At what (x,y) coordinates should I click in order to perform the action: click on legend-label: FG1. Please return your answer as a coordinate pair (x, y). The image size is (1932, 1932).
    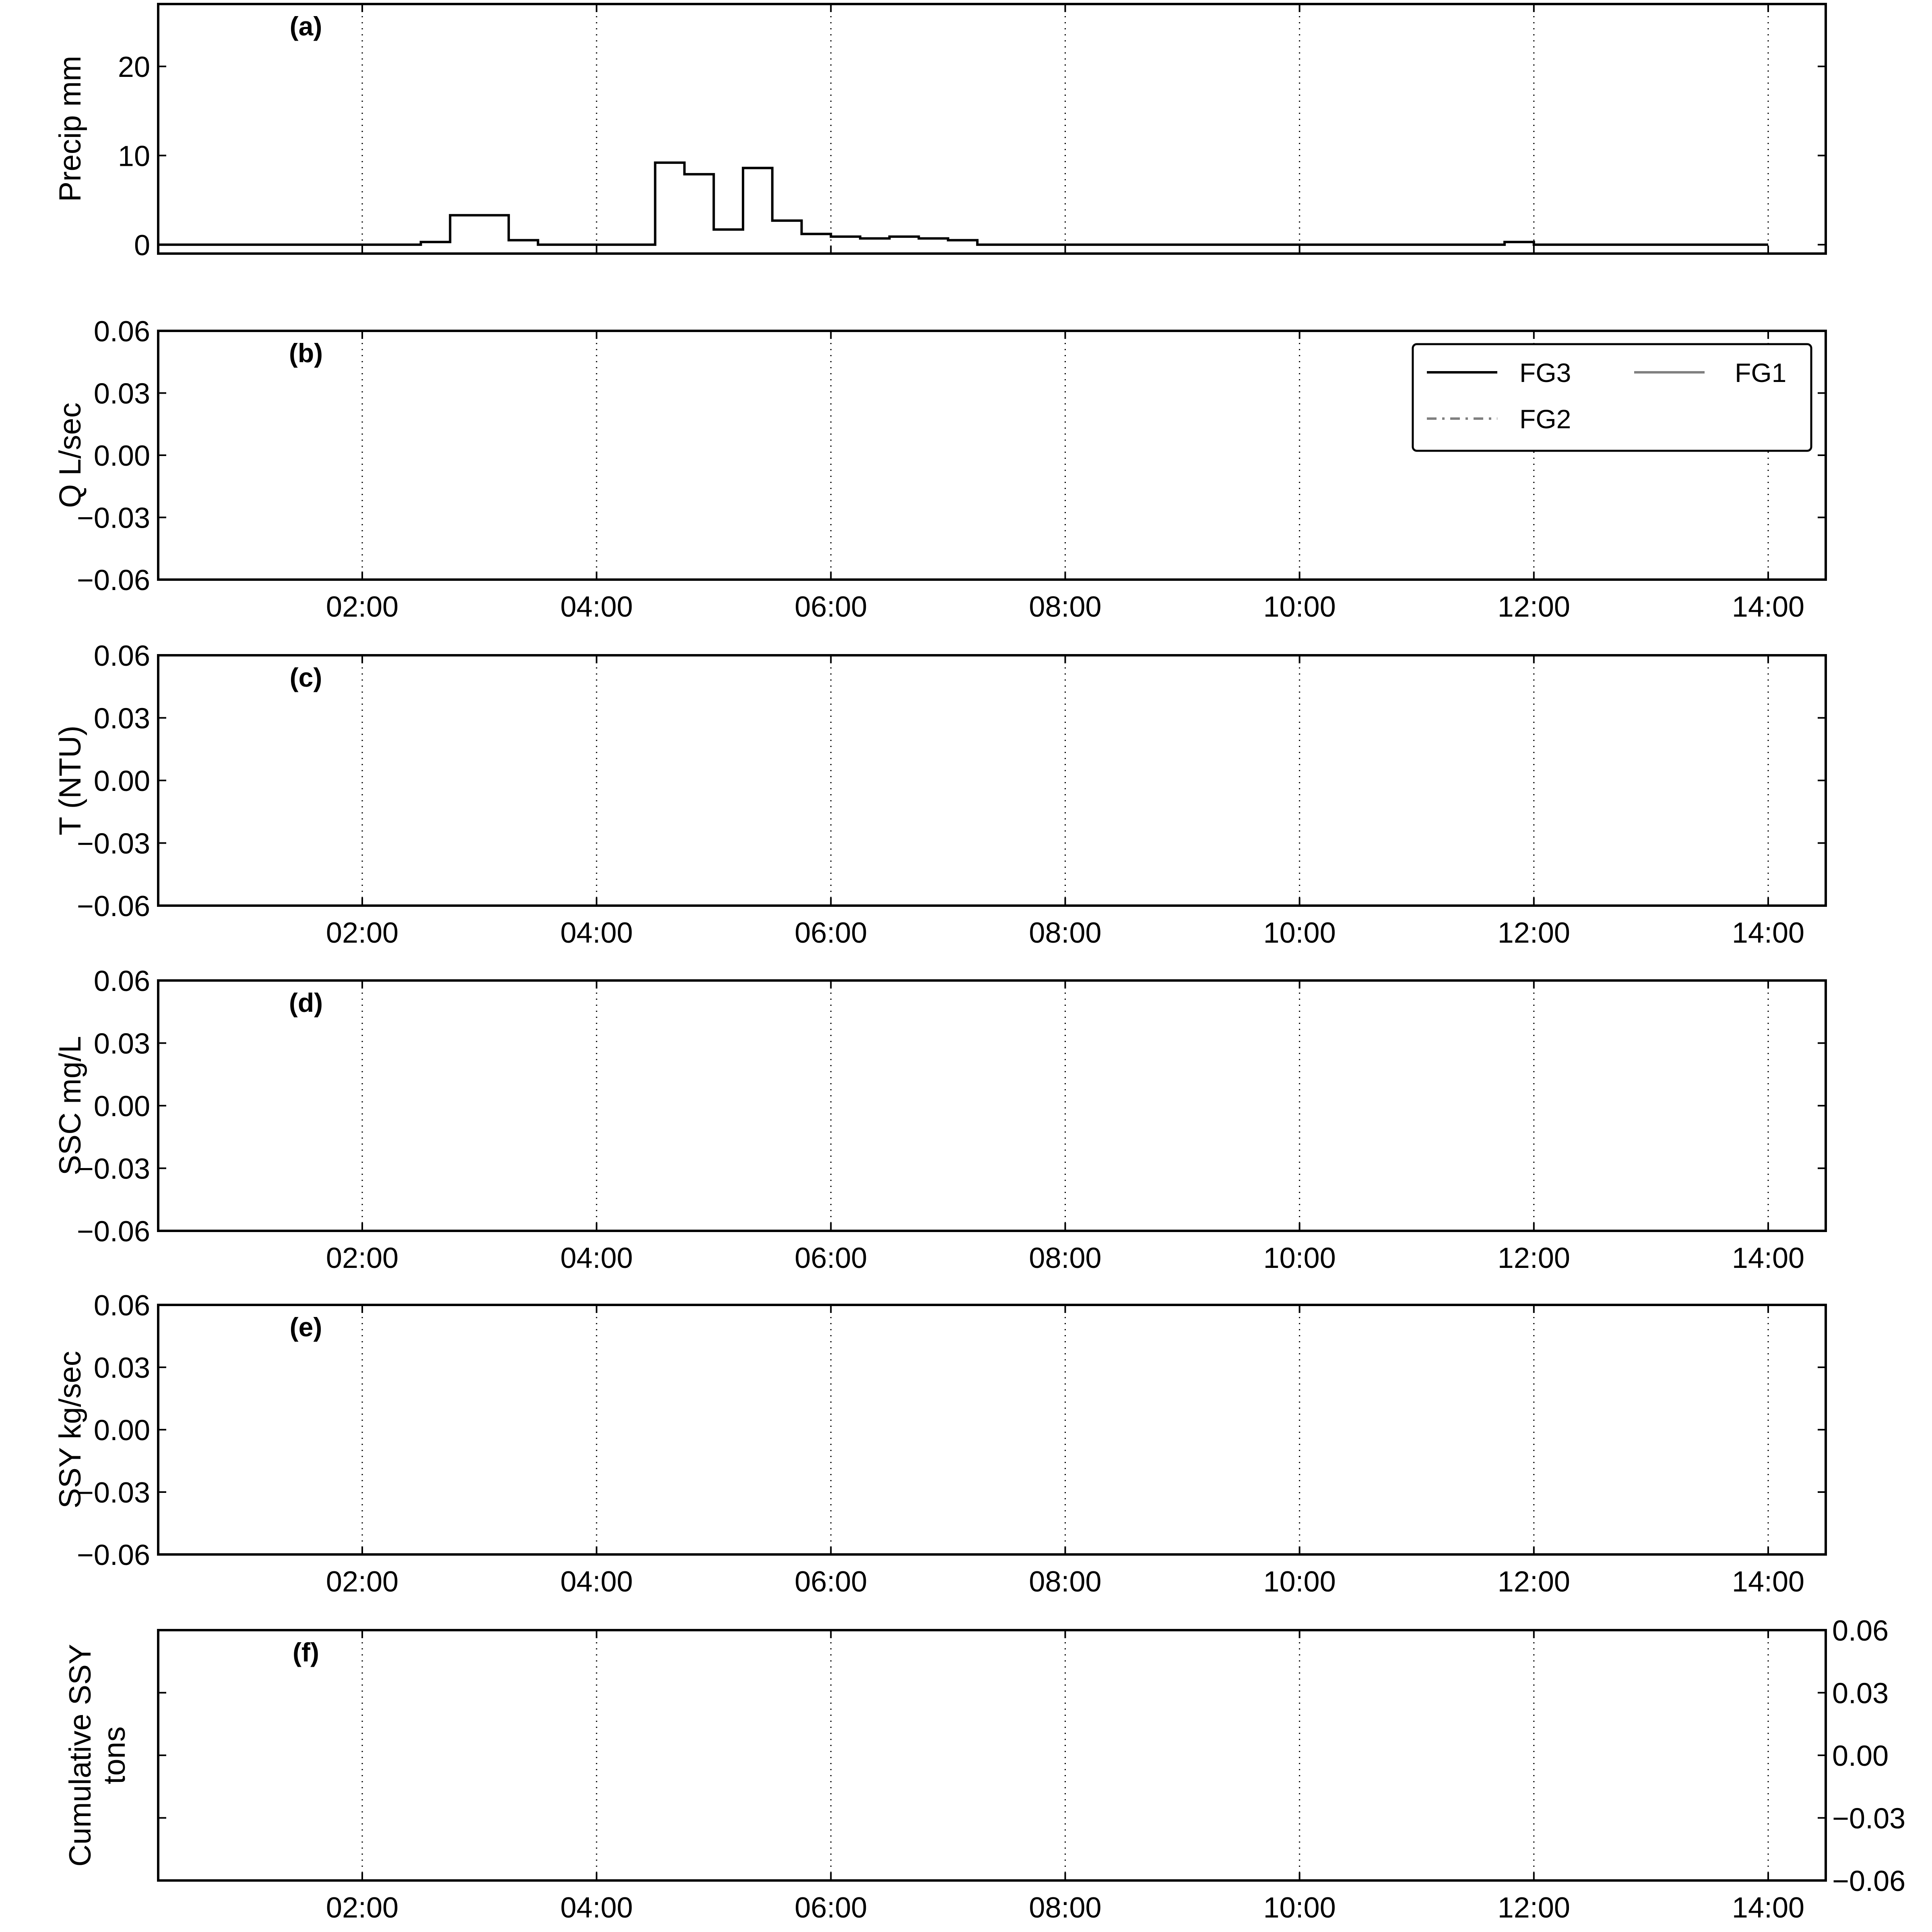
    Looking at the image, I should click on (1760, 373).